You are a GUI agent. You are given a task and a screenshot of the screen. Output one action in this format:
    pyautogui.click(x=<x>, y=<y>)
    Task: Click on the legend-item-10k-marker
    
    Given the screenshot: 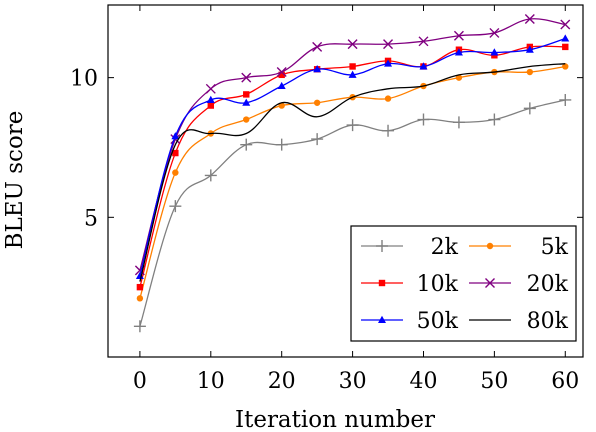 What is the action you would take?
    pyautogui.click(x=382, y=283)
    